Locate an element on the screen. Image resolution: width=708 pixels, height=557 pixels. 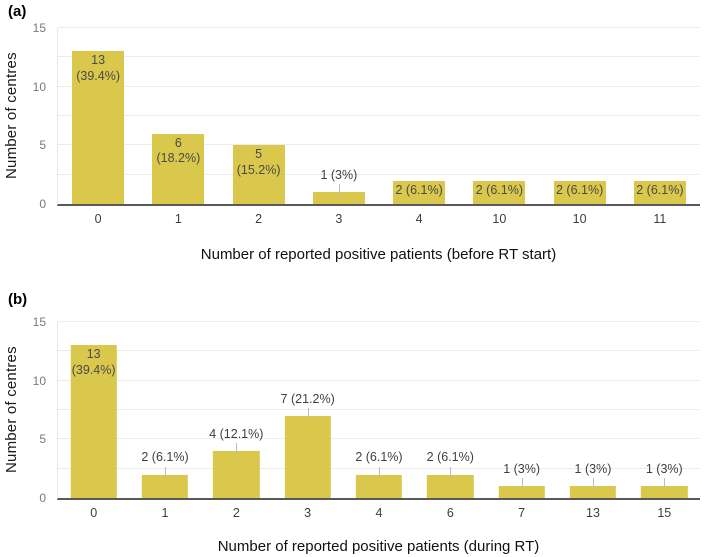
bar: 6 (18.2%) is located at coordinates (178, 168).